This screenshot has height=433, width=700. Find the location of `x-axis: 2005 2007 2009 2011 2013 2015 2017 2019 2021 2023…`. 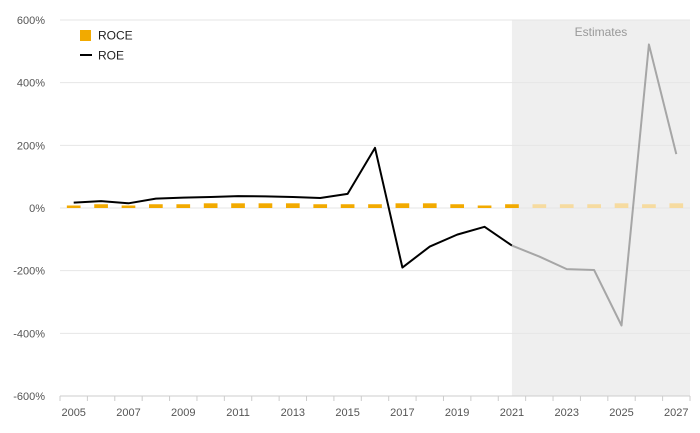

x-axis: 2005 2007 2009 2011 2013 2015 2017 2019 2021 2023… is located at coordinates (375, 407).